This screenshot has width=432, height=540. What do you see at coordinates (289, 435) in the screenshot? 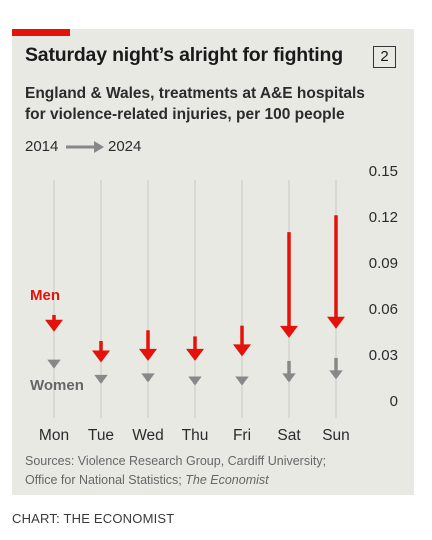
I see `x-tick-label: Sat` at bounding box center [289, 435].